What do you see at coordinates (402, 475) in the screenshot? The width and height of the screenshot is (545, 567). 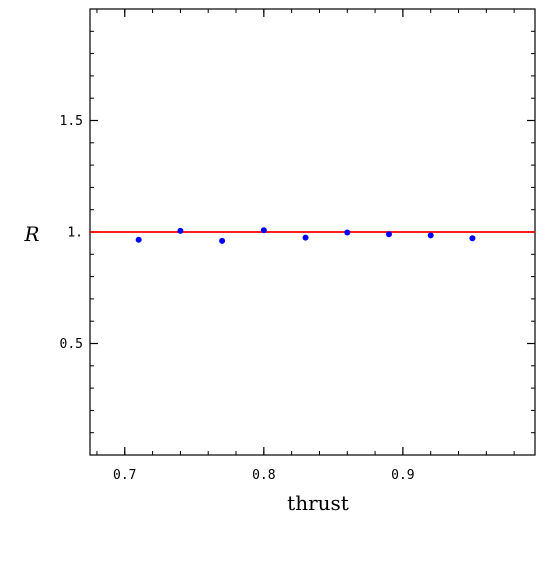 I see `x-tick-label: 0.9` at bounding box center [402, 475].